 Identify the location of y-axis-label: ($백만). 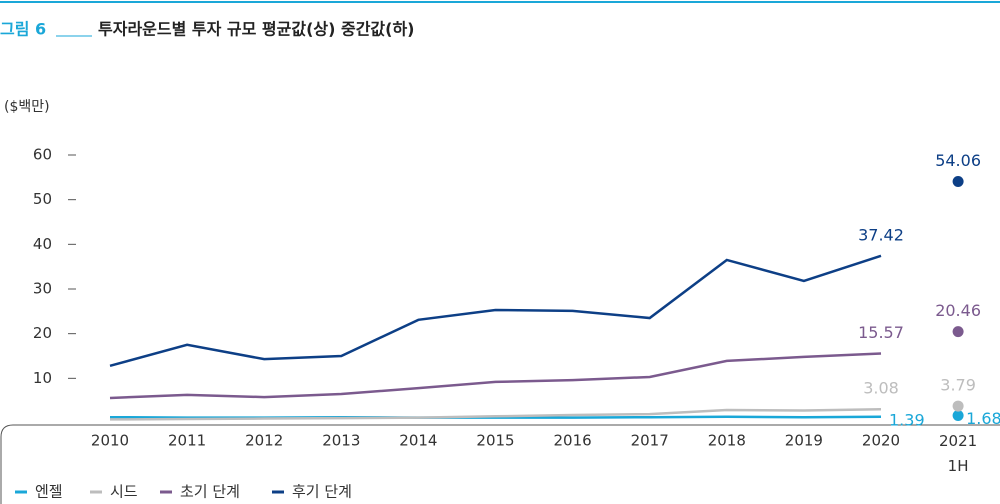
(27, 107).